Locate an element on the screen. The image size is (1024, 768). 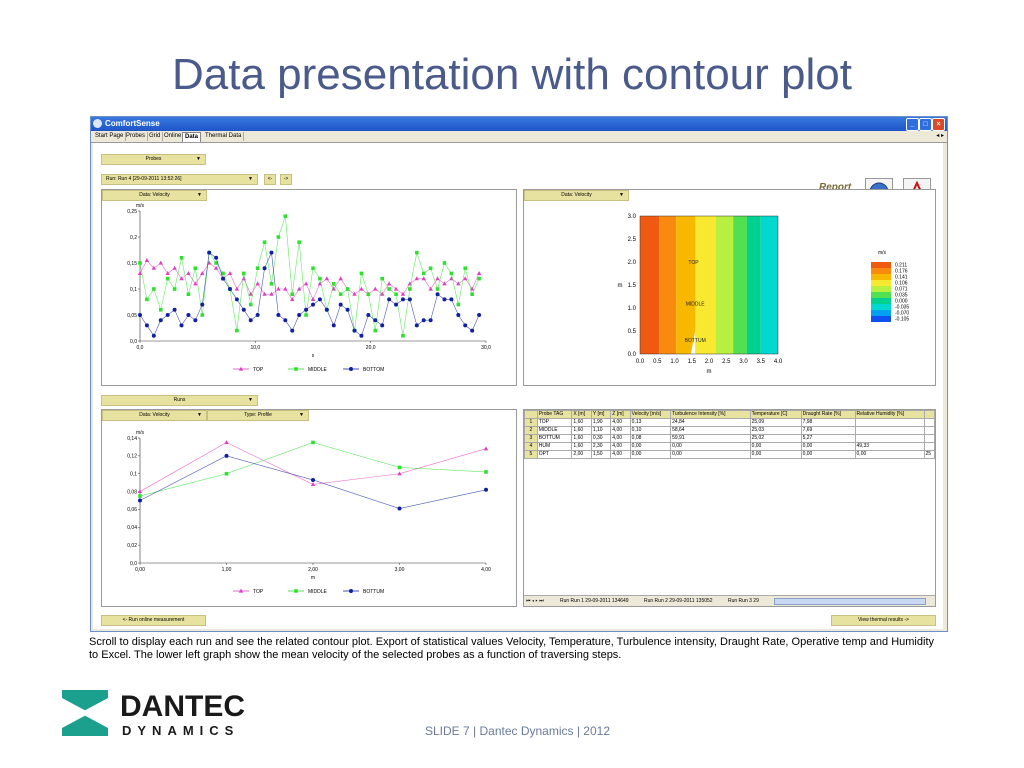
table-cell: BOTTUM is located at coordinates (554, 438).